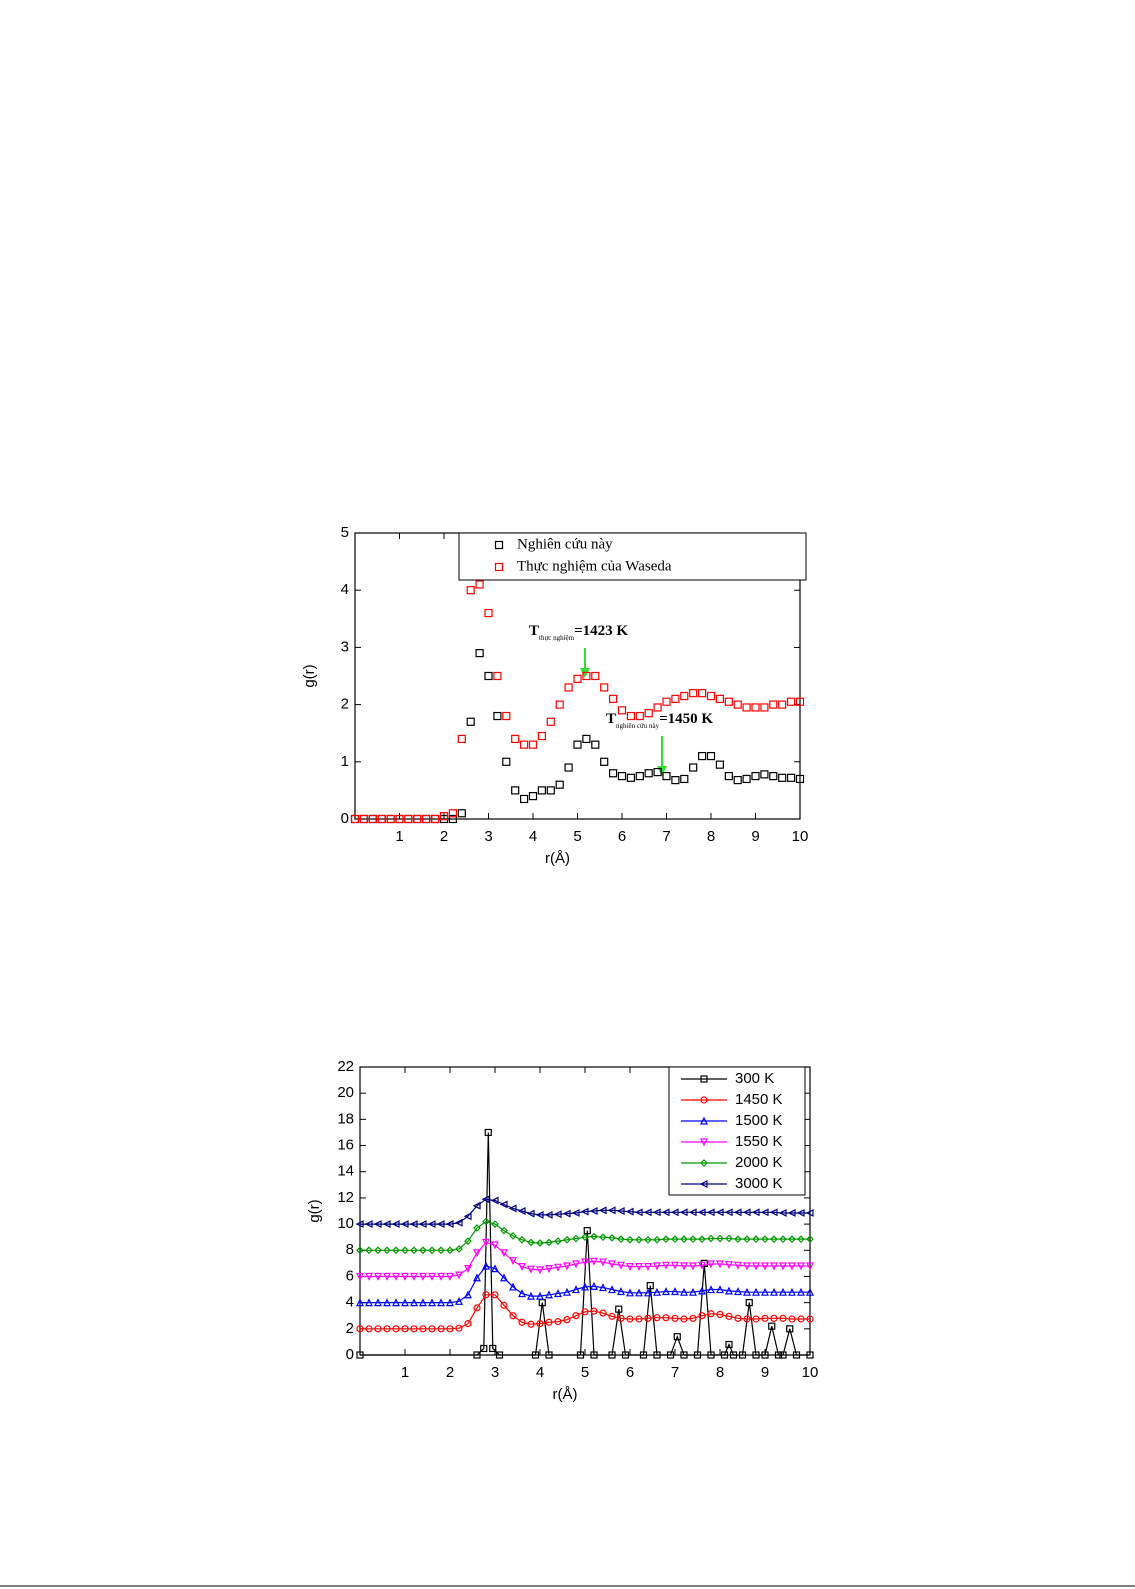  Describe the element at coordinates (534, 631) in the screenshot. I see `annotation-symbol: T` at that location.